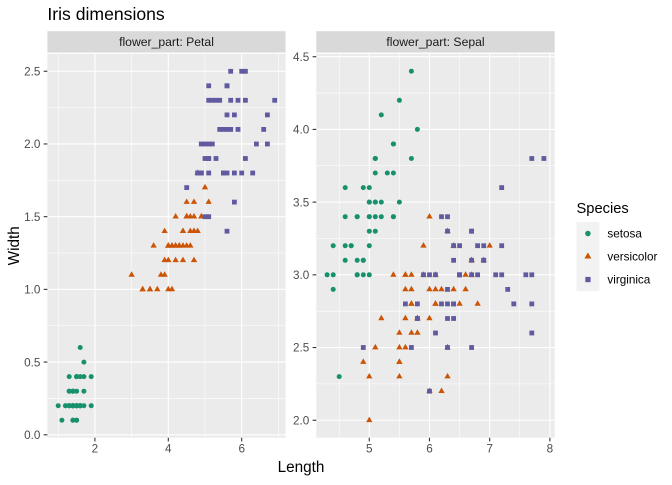 Image resolution: width=672 pixels, height=485 pixels. Describe the element at coordinates (168, 449) in the screenshot. I see `svg-text: 4` at that location.